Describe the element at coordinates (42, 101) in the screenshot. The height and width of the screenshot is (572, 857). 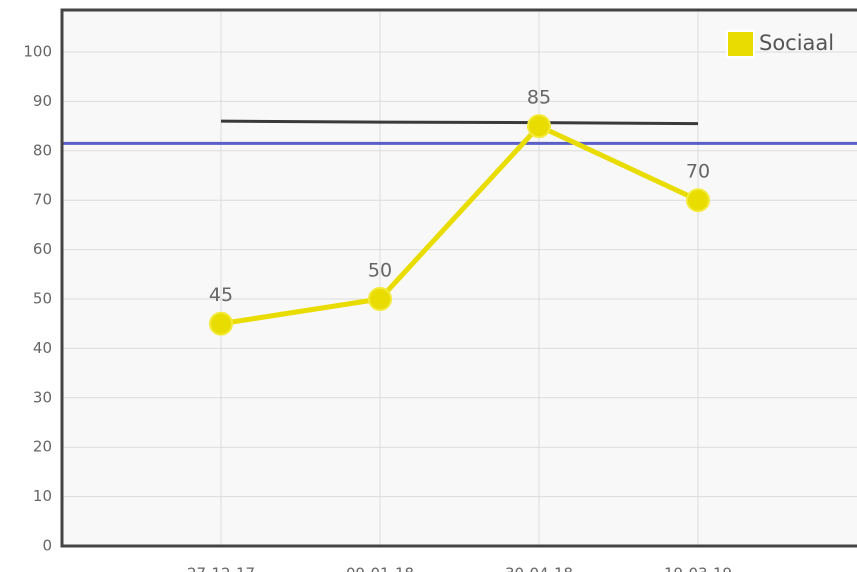
I see `y-tick-label: 90` at that location.